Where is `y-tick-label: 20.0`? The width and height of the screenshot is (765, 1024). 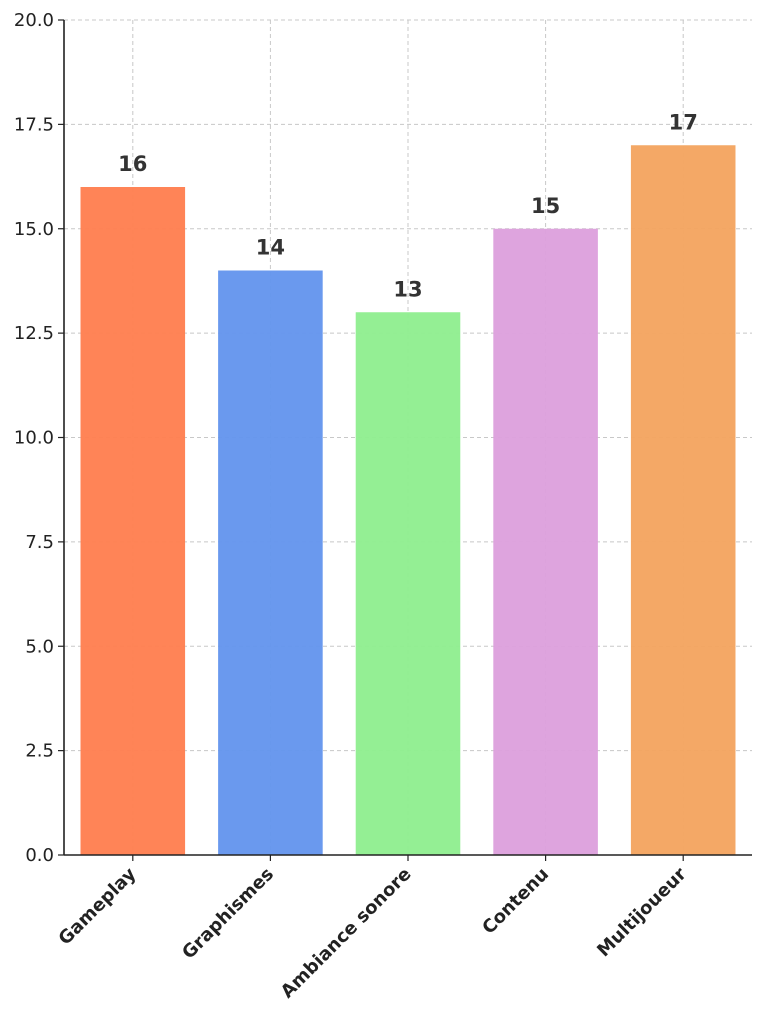 y-tick-label: 20.0 is located at coordinates (34, 20).